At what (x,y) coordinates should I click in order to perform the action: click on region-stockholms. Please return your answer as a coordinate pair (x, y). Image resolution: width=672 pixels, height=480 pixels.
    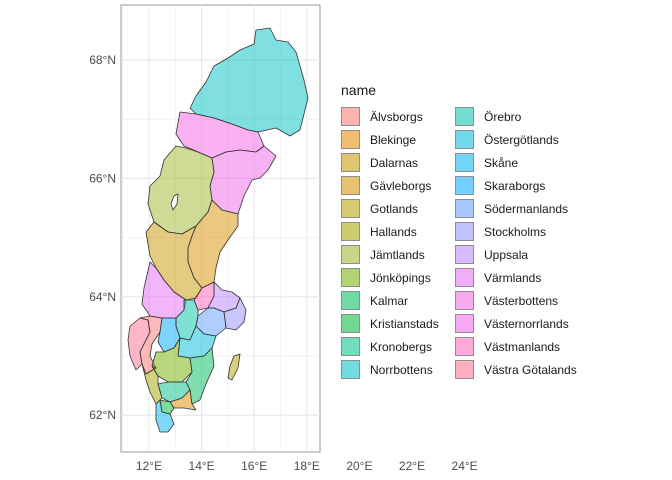
    Looking at the image, I should click on (235, 314).